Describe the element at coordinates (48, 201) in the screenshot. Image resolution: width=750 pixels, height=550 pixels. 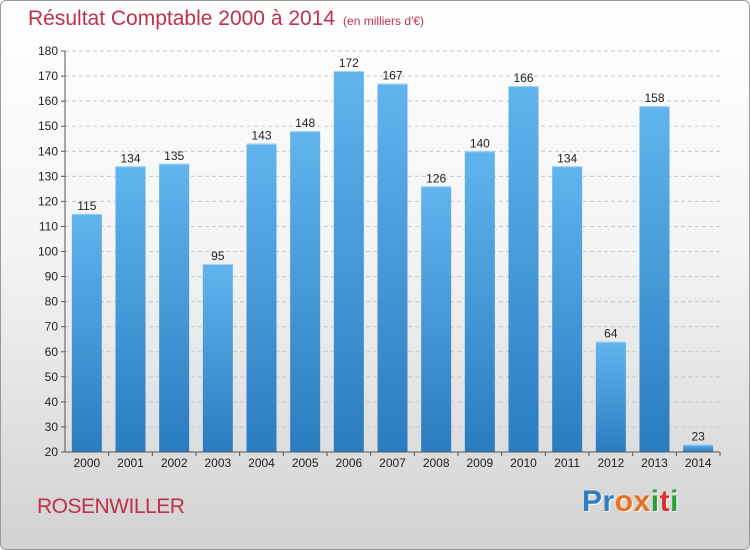
I see `y-tick-label: 120` at that location.